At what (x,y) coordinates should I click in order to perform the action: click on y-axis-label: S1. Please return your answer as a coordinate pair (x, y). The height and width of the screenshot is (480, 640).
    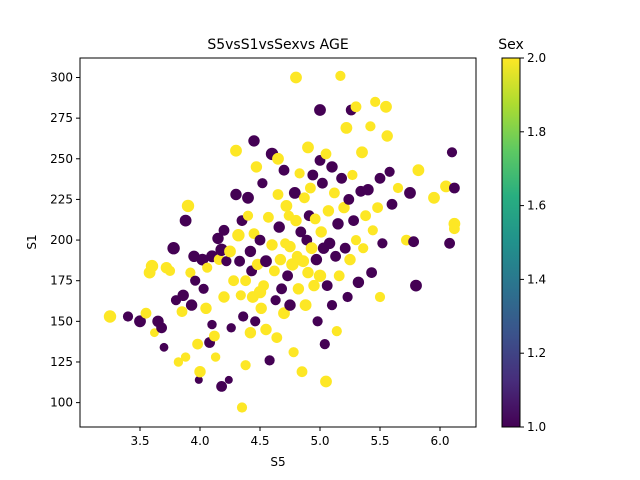
    Looking at the image, I should click on (32, 241).